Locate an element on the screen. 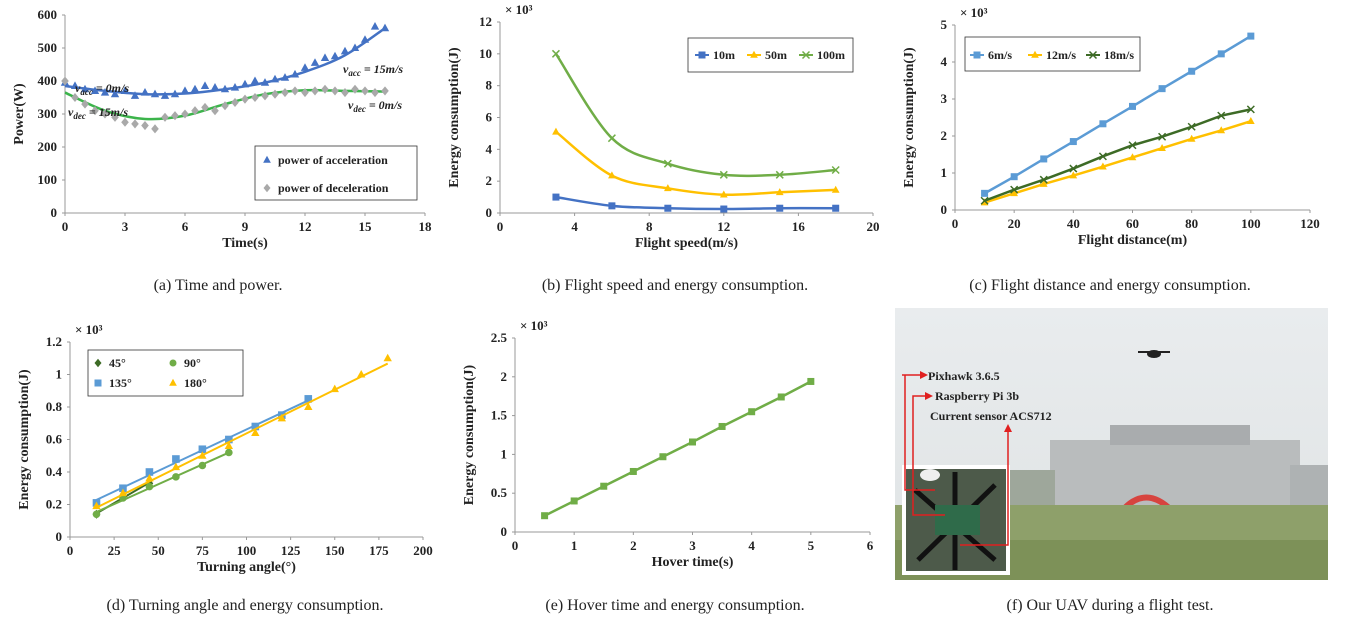  x-tick-label: 25 is located at coordinates (115, 550).